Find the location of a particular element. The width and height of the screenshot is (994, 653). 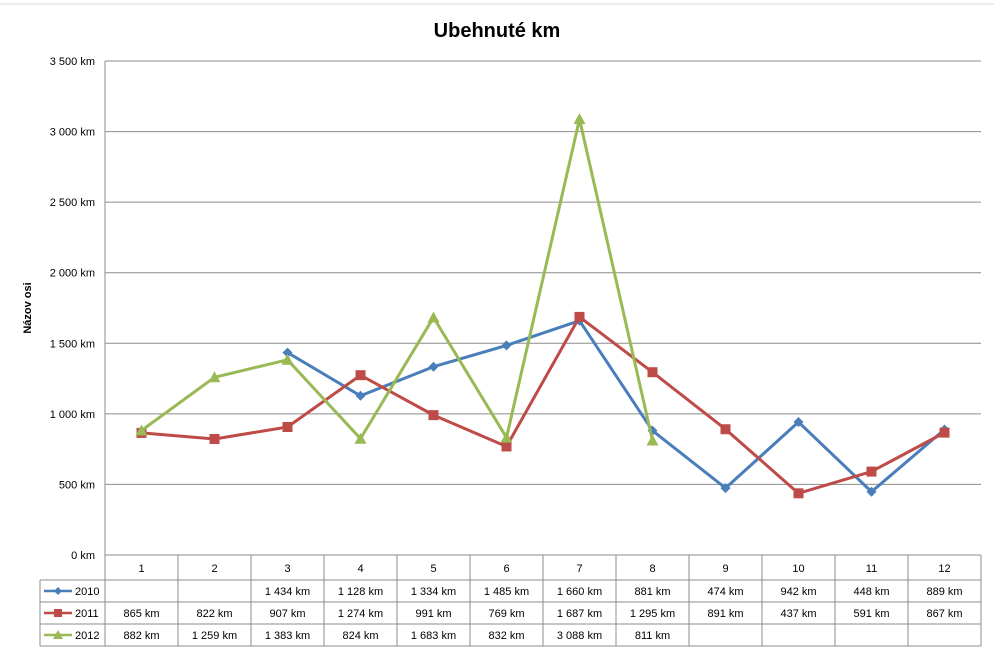

x-category-label: 10 is located at coordinates (798, 569).